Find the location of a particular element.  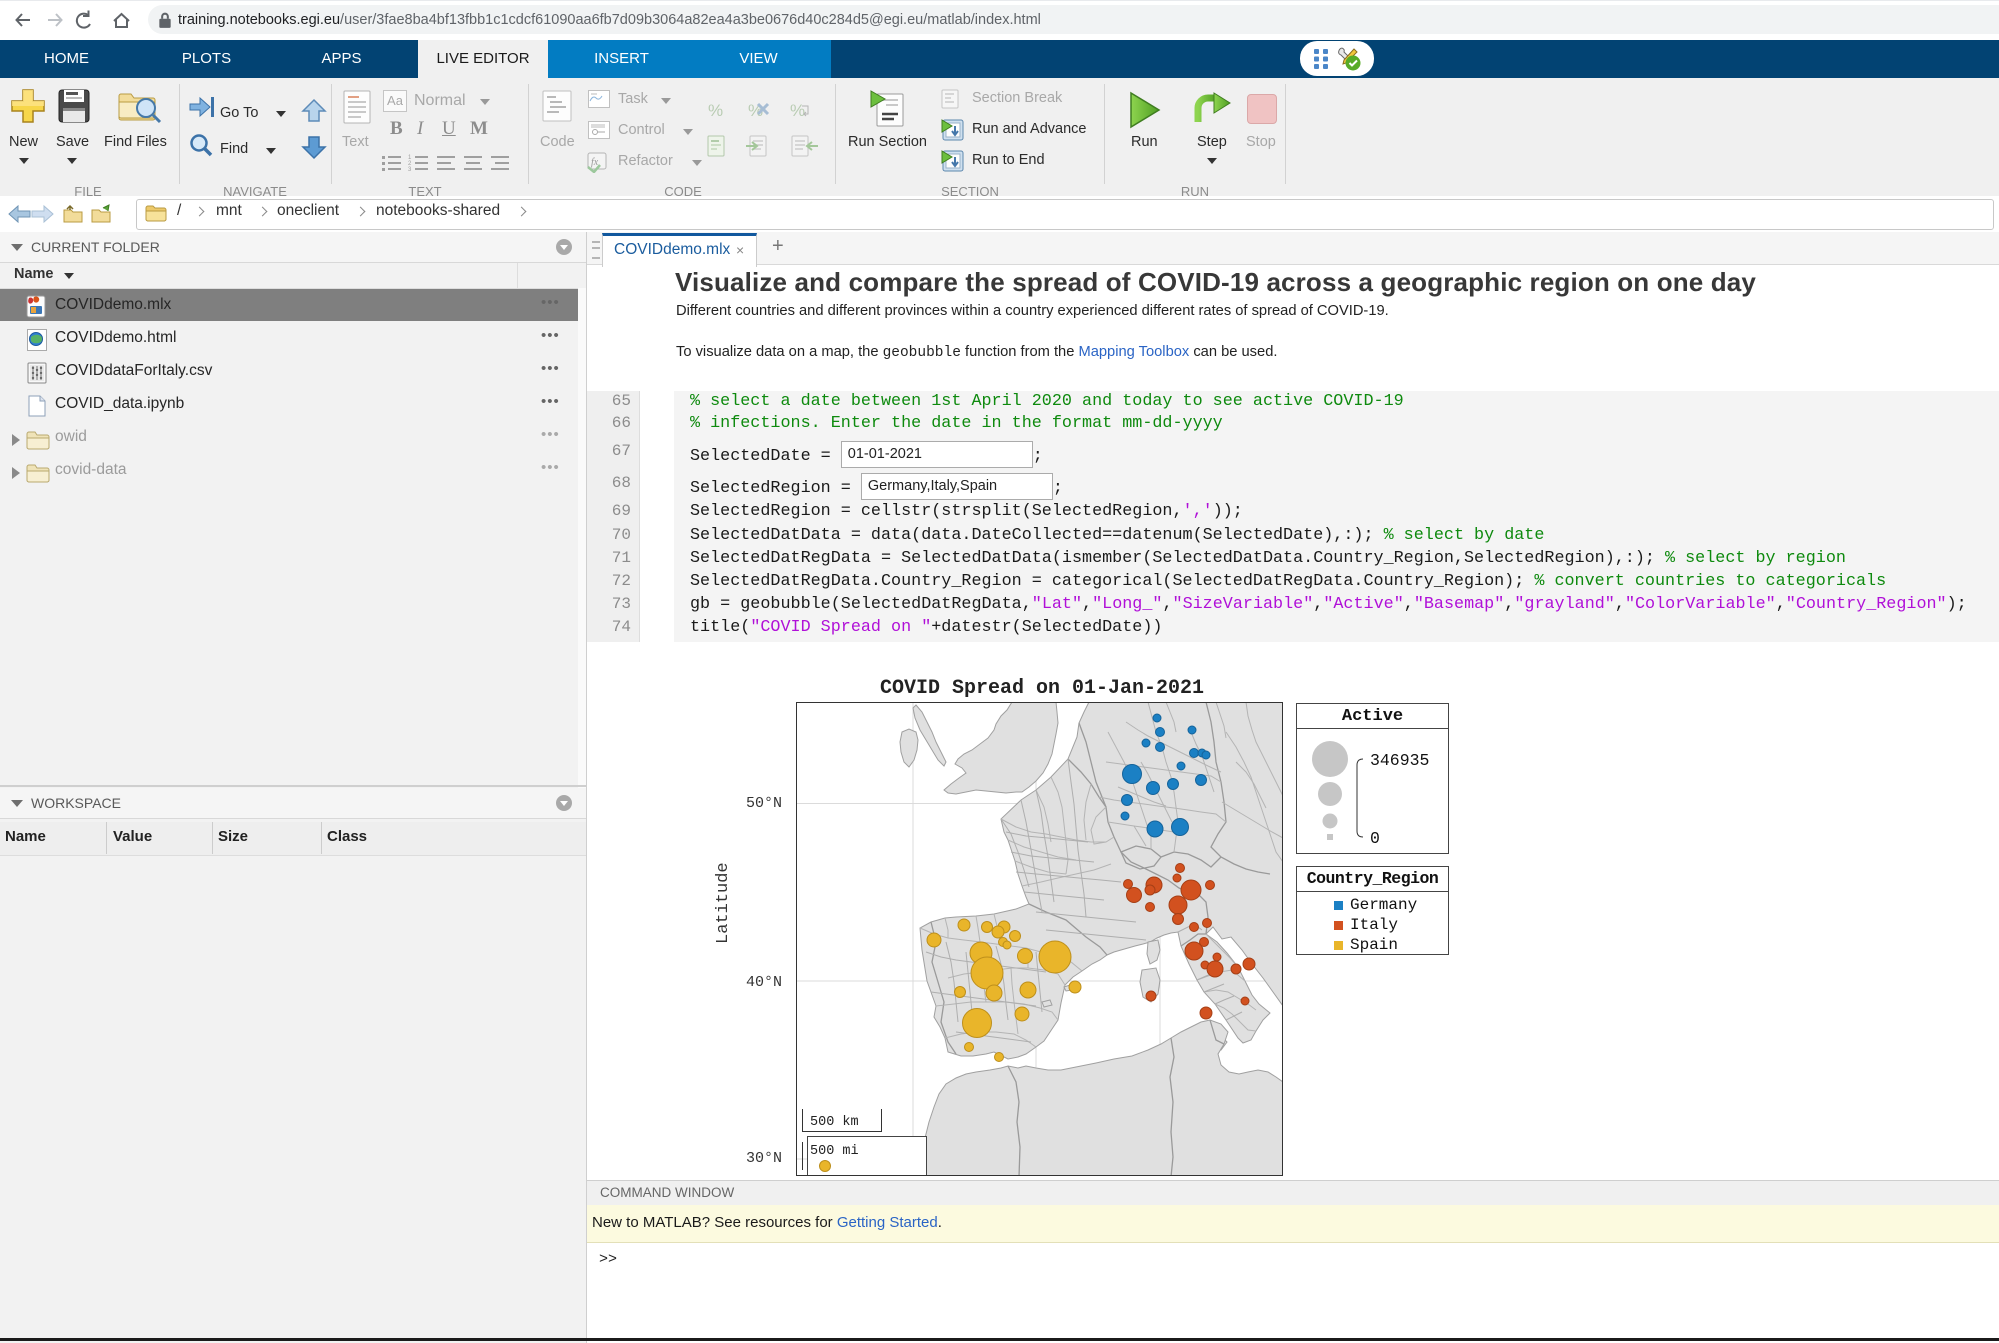

svg-text: fx is located at coordinates (595, 162).